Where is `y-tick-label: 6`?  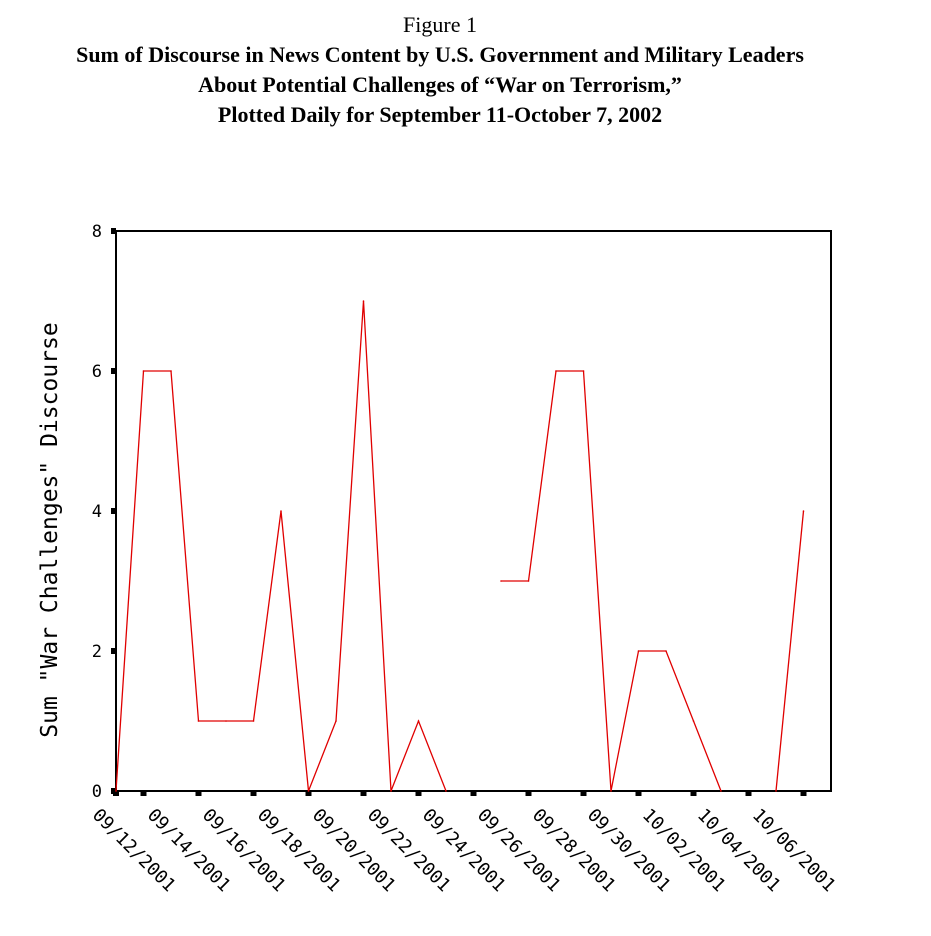 y-tick-label: 6 is located at coordinates (97, 372).